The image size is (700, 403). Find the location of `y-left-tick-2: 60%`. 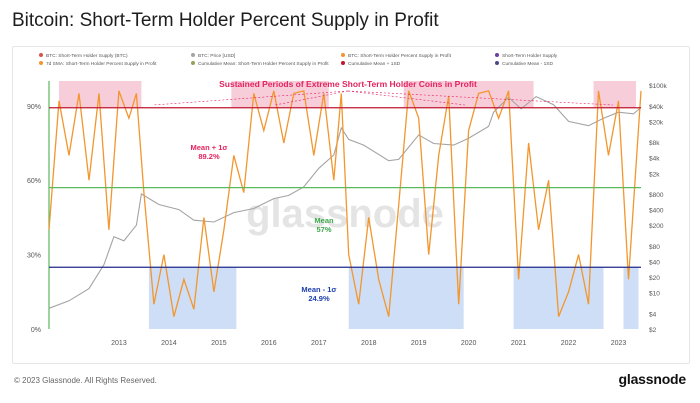

y-left-tick-2: 60% is located at coordinates (34, 181).